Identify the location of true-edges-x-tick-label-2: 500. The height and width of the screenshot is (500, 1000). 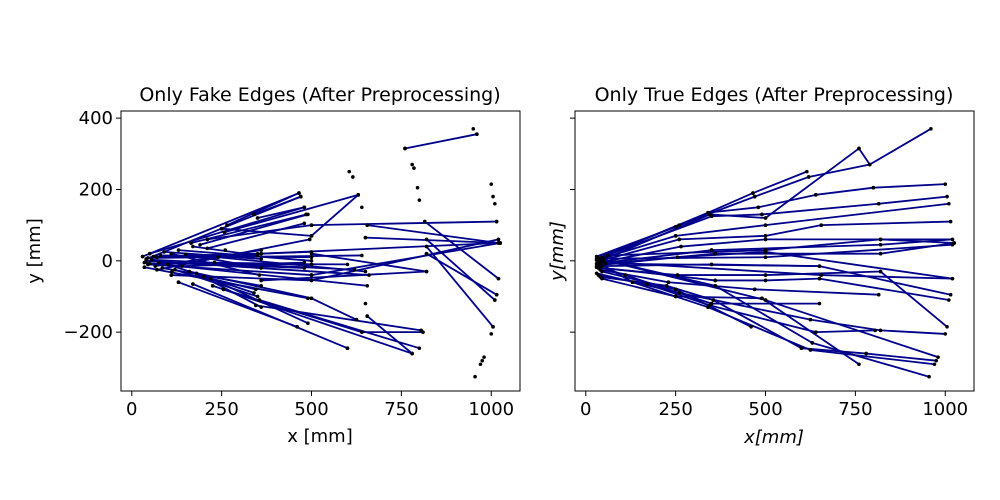
(765, 409).